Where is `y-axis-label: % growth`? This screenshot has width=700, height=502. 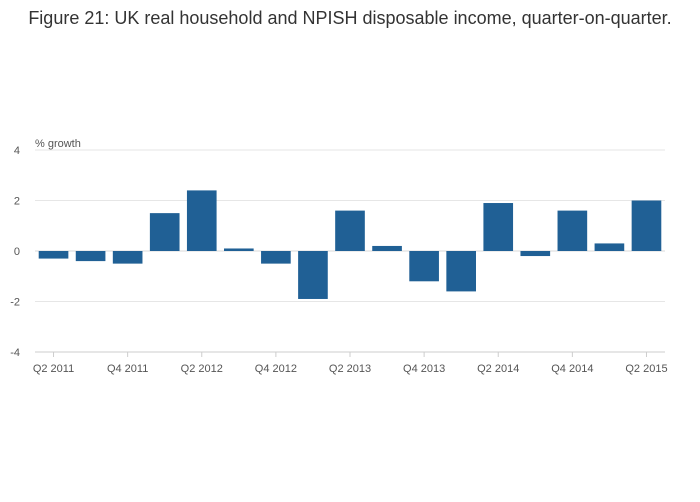
y-axis-label: % growth is located at coordinates (58, 144).